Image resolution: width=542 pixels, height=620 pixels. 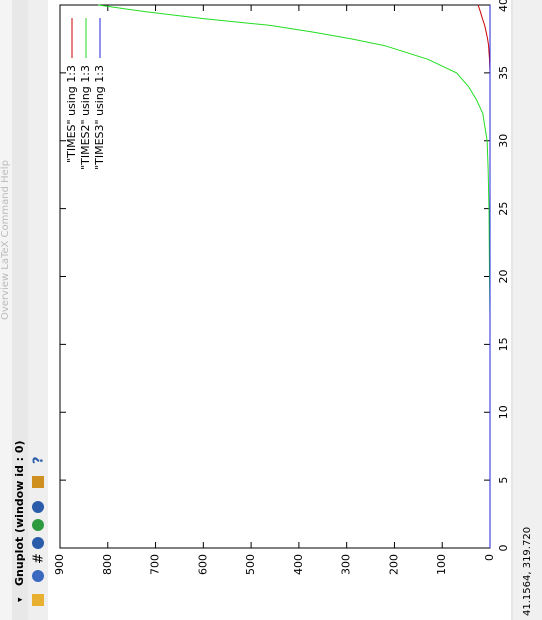 I want to click on y-tick-label: 0, so click(x=489, y=557).